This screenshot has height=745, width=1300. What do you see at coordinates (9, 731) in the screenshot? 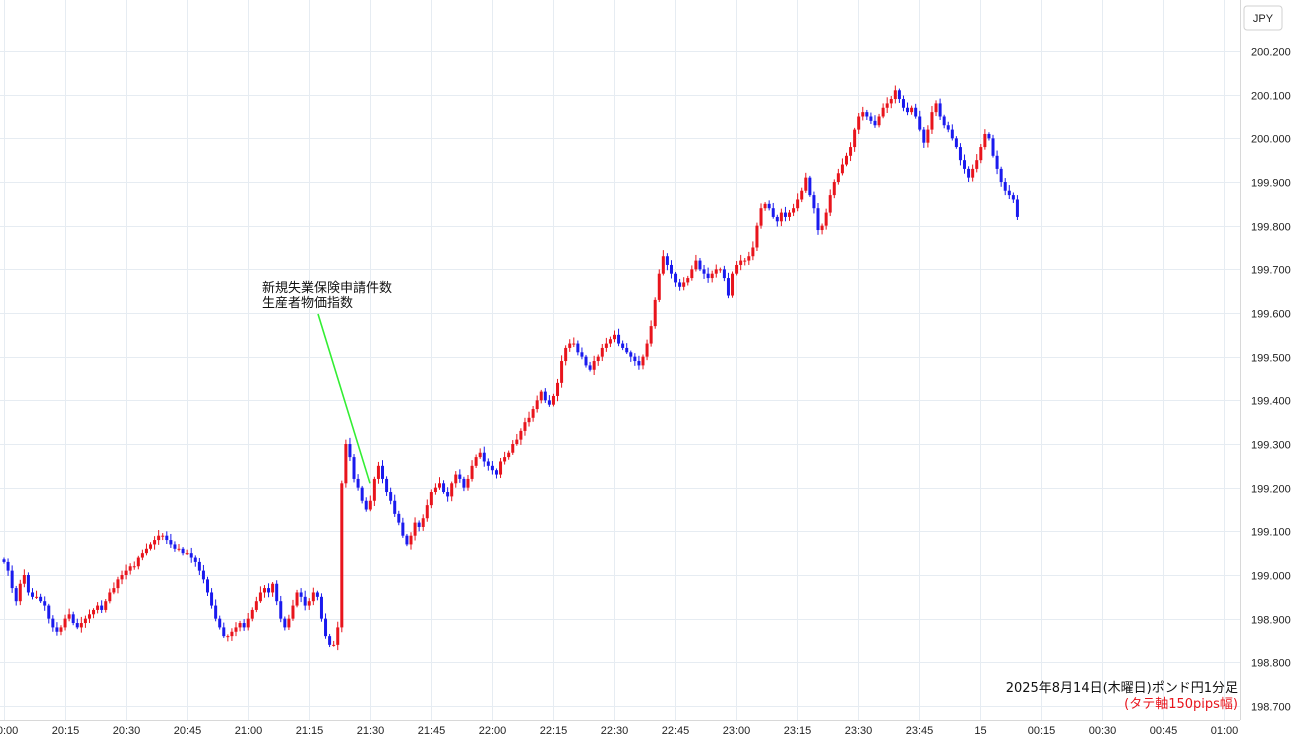
I see `x-tick-label: 20:00` at bounding box center [9, 731].